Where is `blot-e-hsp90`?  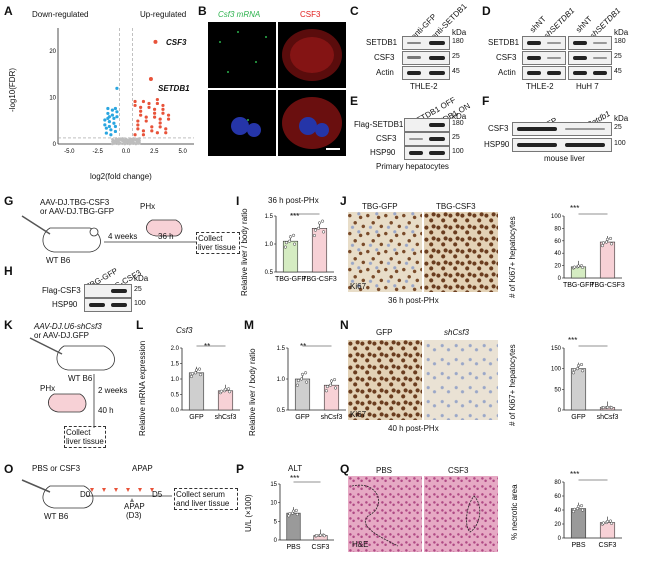 blot-e-hsp90 is located at coordinates (427, 153).